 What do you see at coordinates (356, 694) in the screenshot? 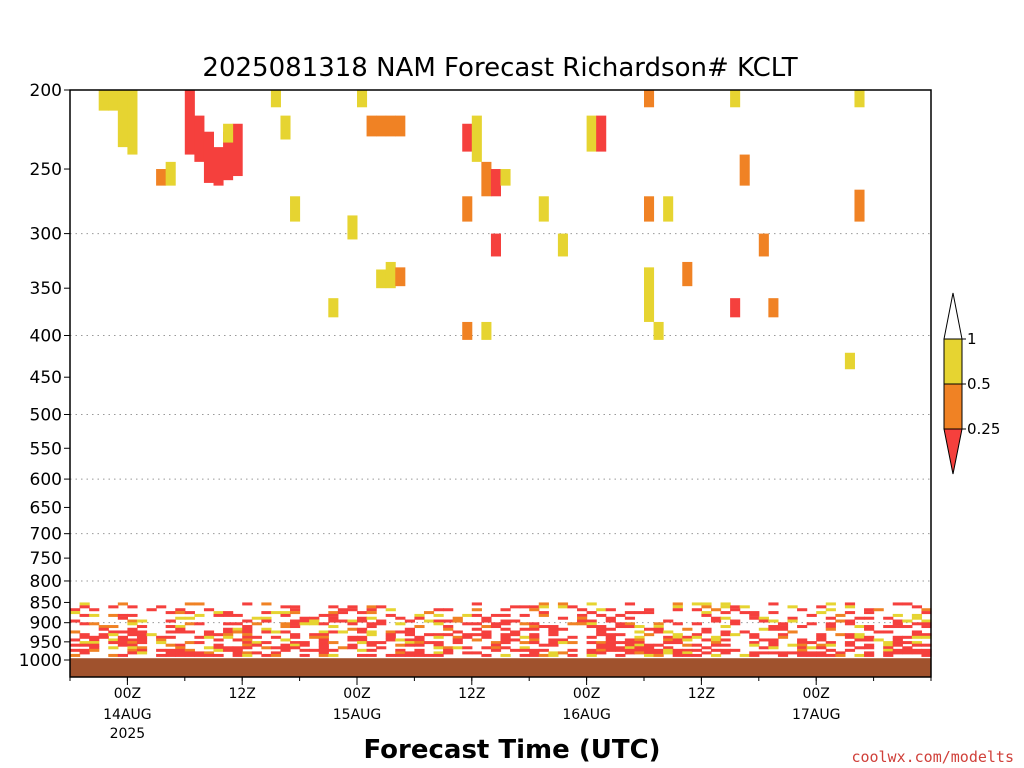
I see `x-tick-label: 00Z` at bounding box center [356, 694].